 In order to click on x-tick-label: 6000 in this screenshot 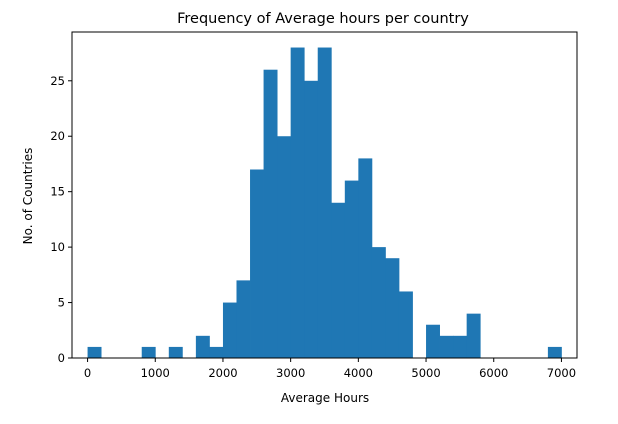, I will do `click(493, 373)`.